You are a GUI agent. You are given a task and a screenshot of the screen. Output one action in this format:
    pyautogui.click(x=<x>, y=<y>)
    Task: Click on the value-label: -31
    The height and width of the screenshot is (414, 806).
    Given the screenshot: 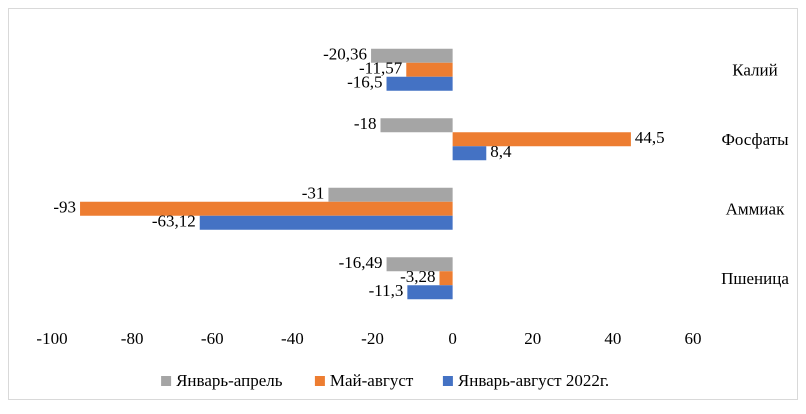 What is the action you would take?
    pyautogui.click(x=313, y=193)
    